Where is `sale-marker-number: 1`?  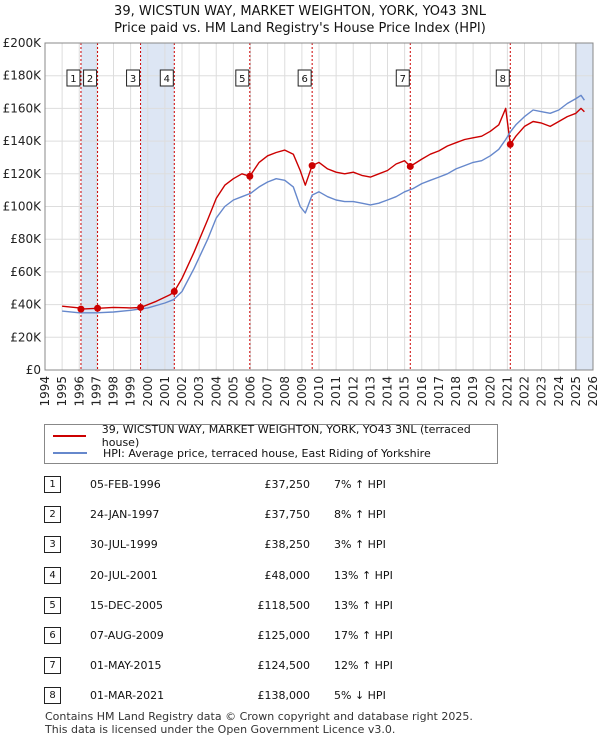 sale-marker-number: 1 is located at coordinates (73, 79).